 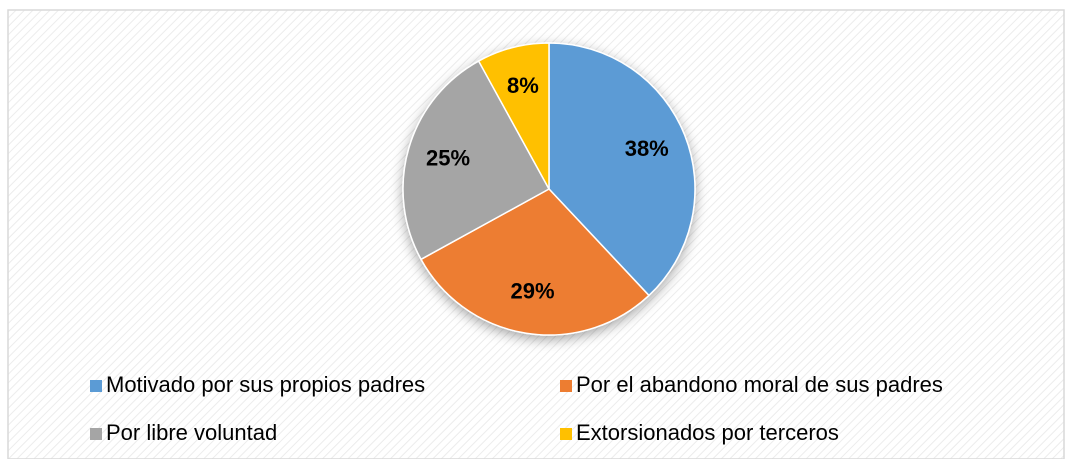 I want to click on legend-label: Por el abandono moral de sus padres, so click(x=759, y=384).